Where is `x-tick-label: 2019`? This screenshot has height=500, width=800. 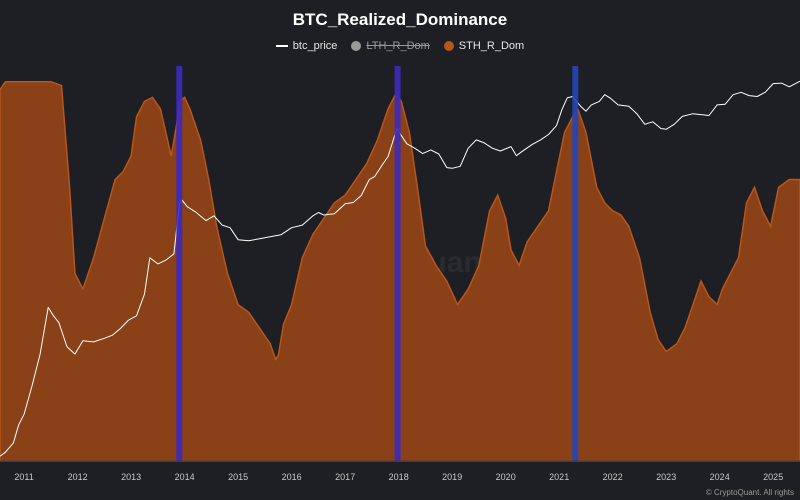
x-tick-label: 2019 is located at coordinates (452, 477).